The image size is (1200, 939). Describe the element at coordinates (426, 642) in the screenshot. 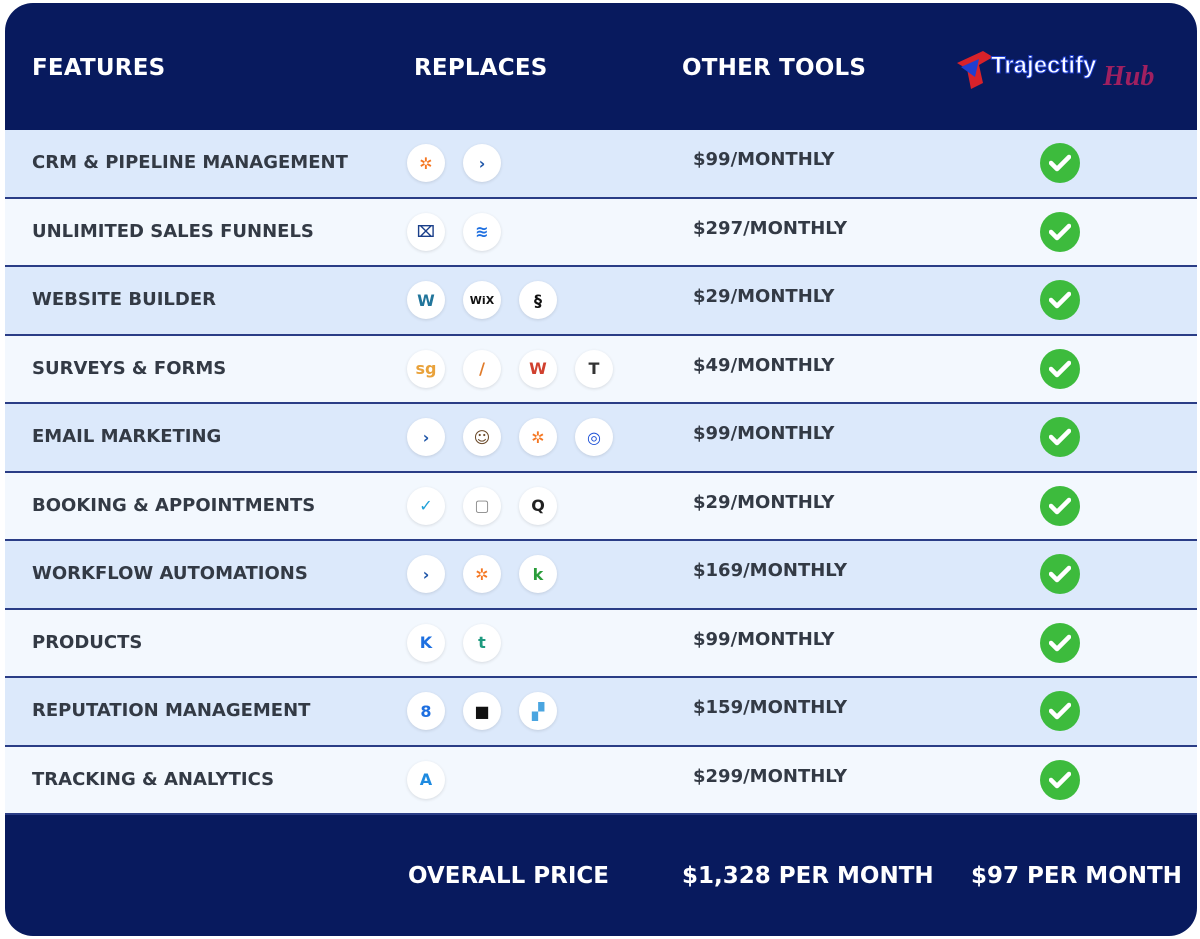

I see `kajabi-icon: K` at that location.